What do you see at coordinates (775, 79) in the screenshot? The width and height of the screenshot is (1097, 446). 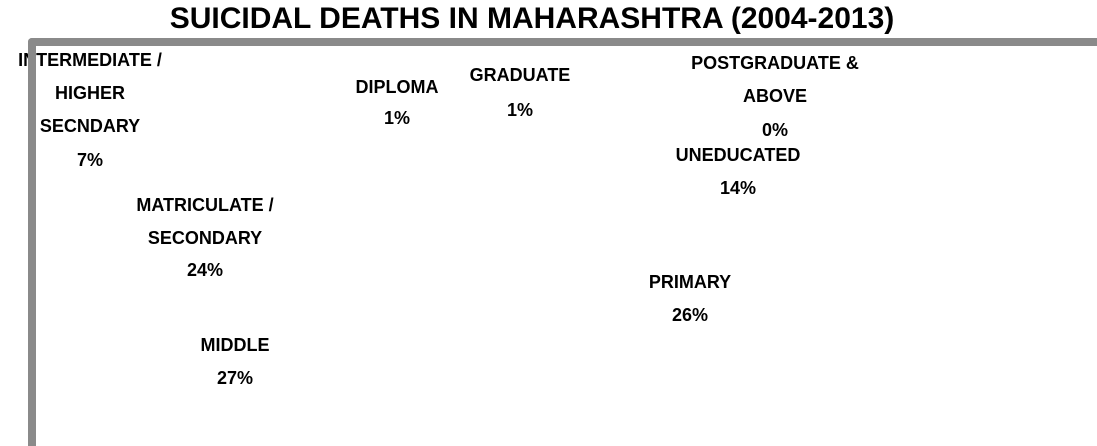 I see `slice-label: POSTGRADUATE & ABOVE` at bounding box center [775, 79].